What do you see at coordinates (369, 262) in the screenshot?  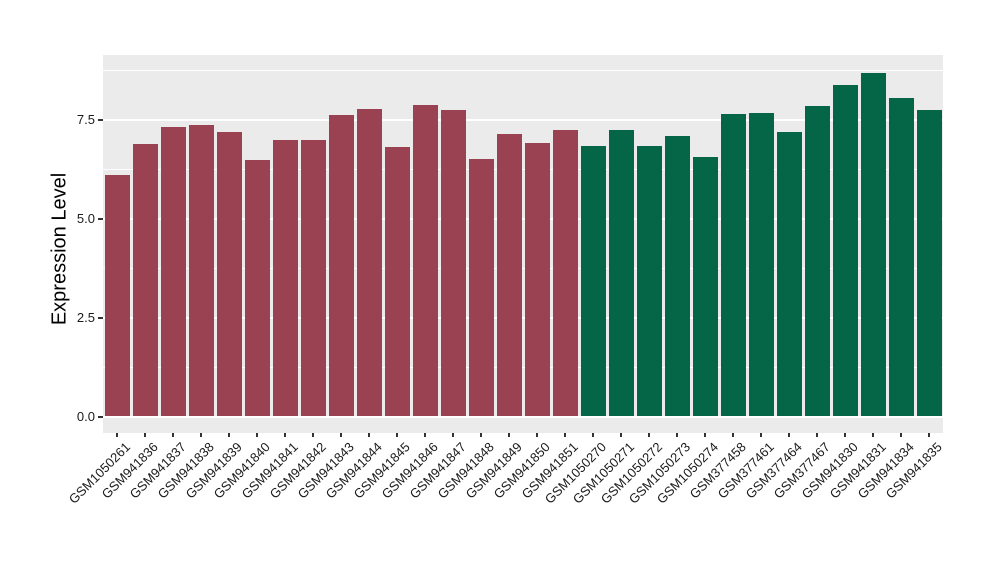 I see `bar-GSM941844` at bounding box center [369, 262].